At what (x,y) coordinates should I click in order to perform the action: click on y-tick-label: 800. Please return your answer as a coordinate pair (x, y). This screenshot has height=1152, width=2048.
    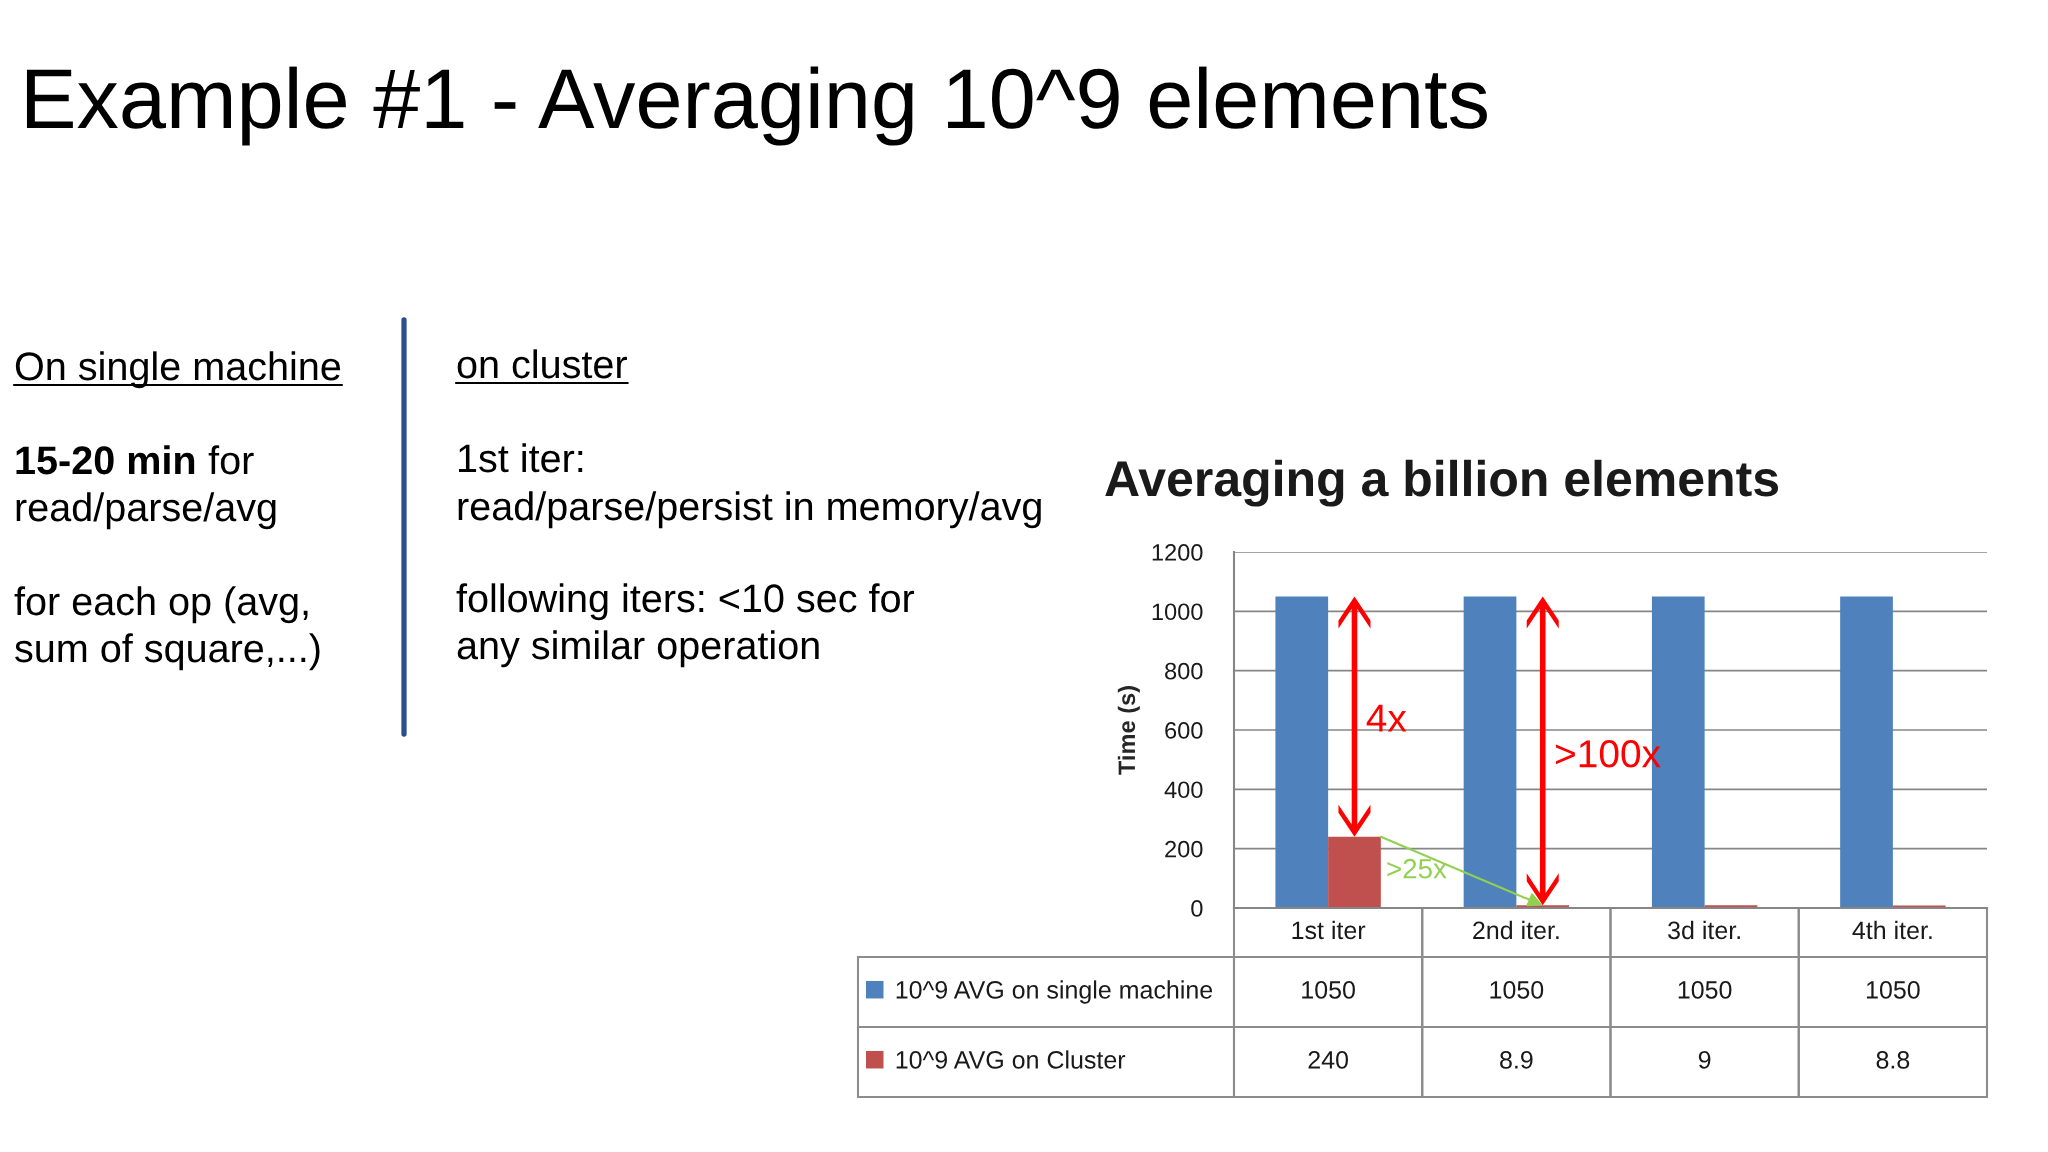
    Looking at the image, I should click on (1184, 671).